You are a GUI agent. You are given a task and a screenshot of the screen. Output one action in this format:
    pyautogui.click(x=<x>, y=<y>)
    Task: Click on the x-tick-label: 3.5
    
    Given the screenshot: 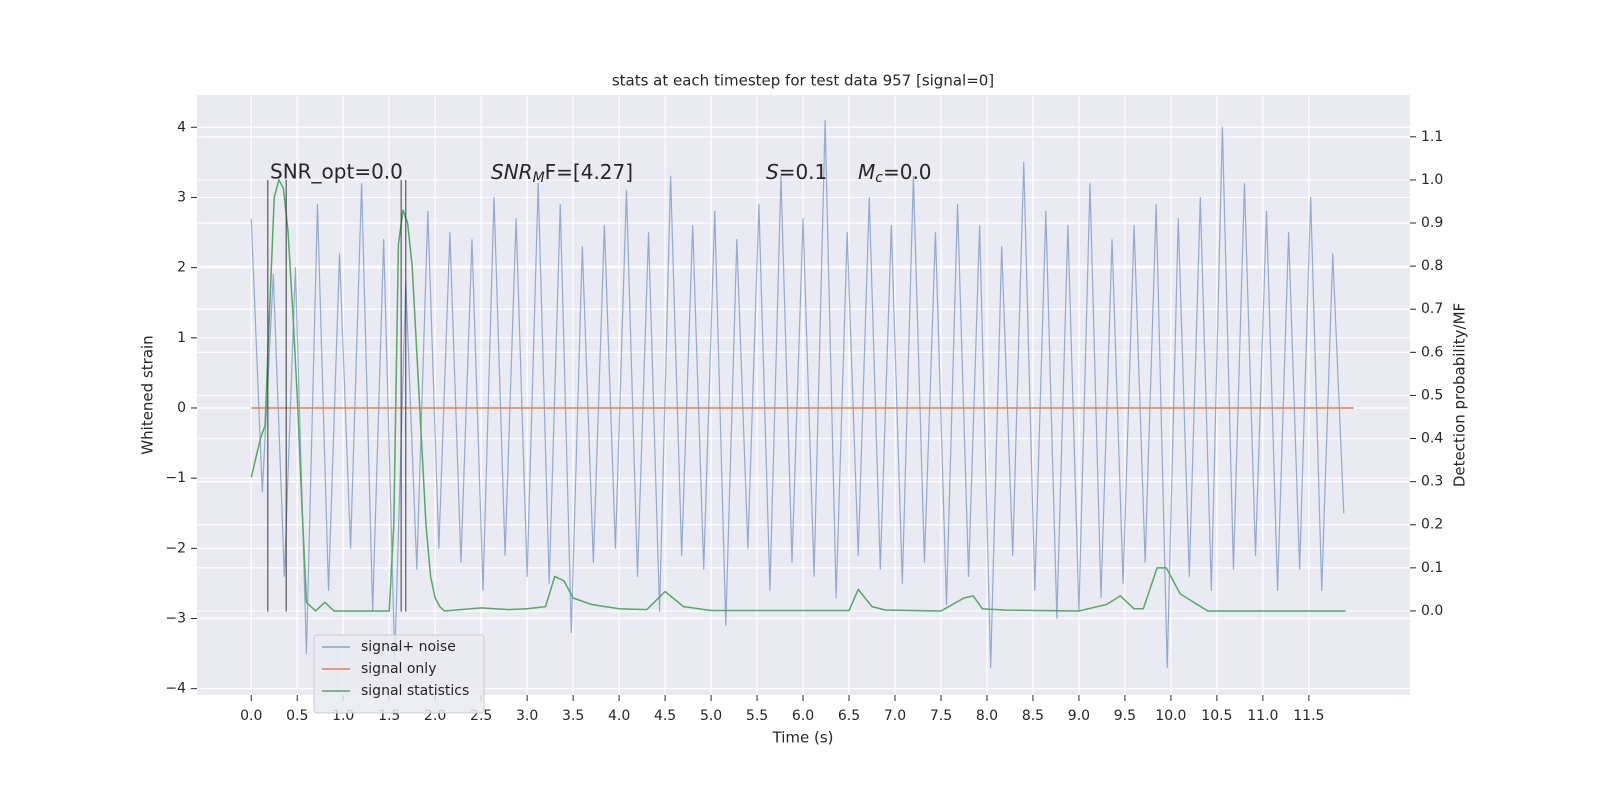 What is the action you would take?
    pyautogui.click(x=573, y=716)
    